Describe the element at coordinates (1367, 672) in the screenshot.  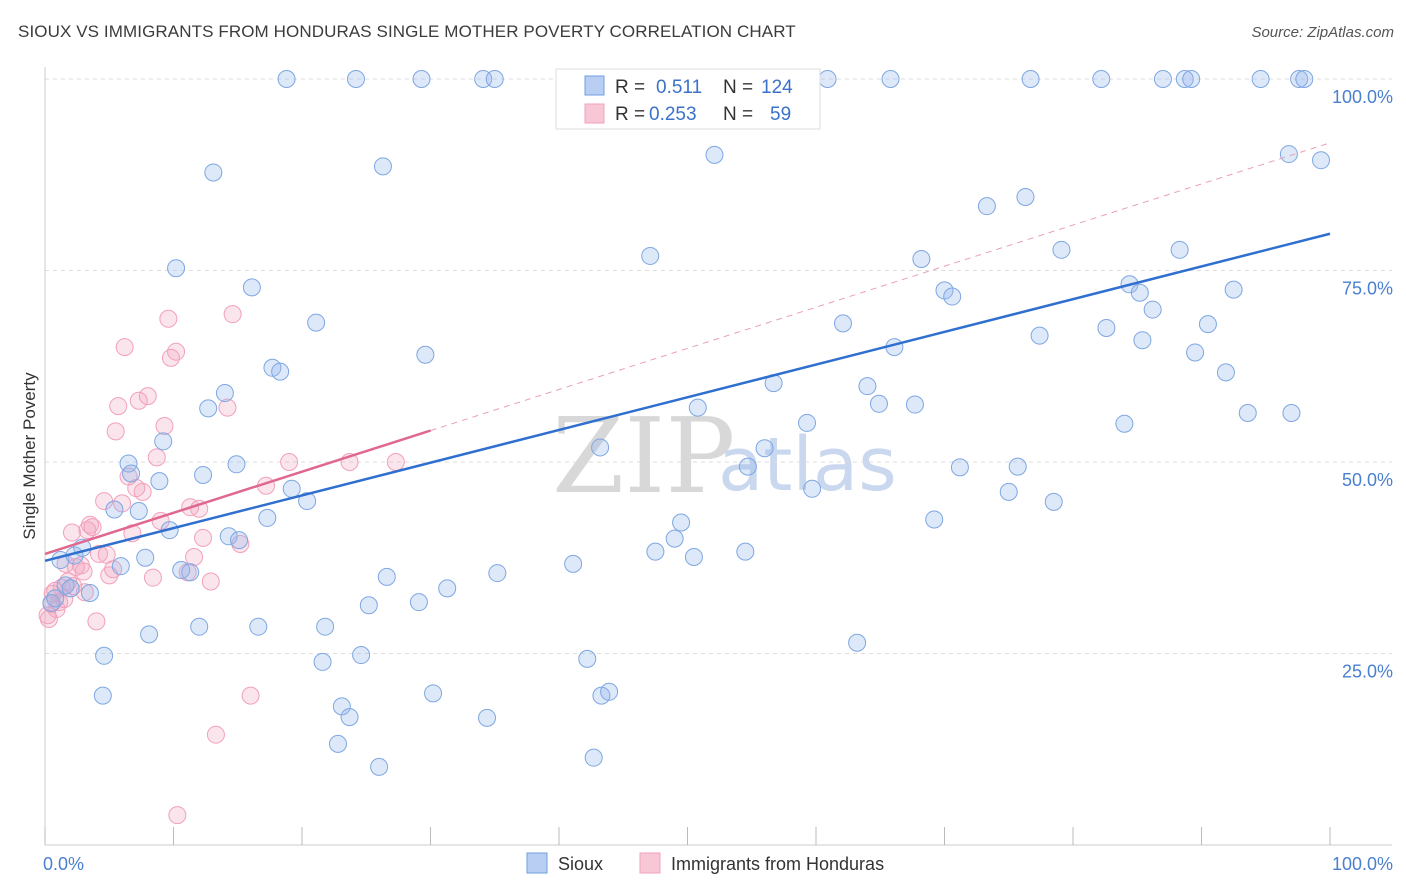
I see `y-tick-label: 25.0%` at that location.